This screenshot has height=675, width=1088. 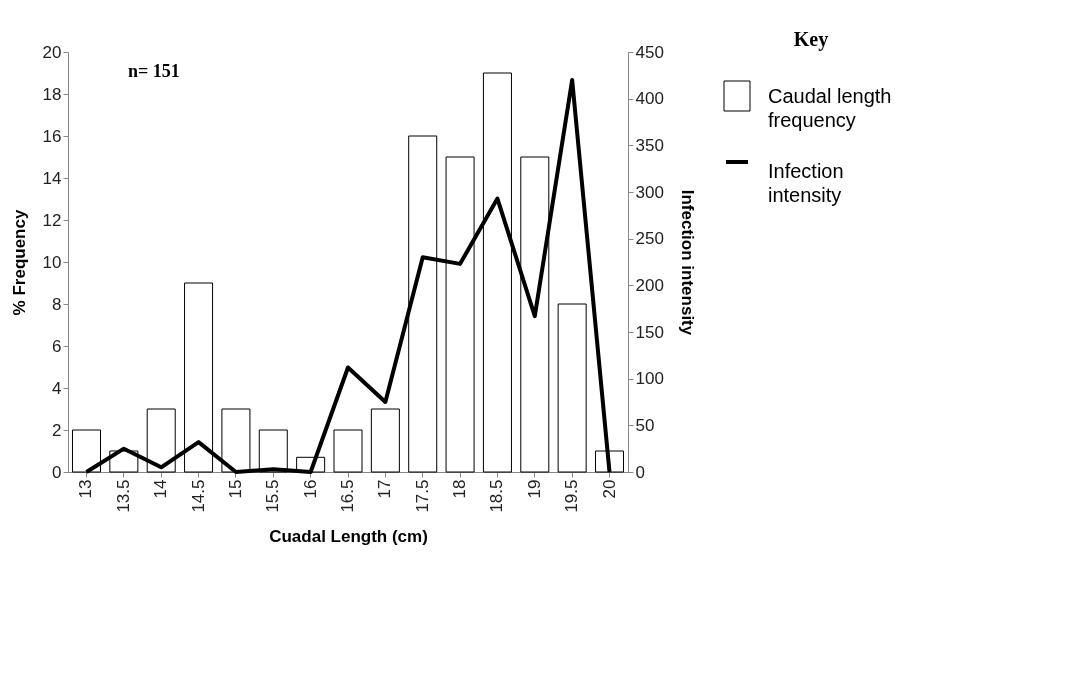 What do you see at coordinates (811, 39) in the screenshot?
I see `legend-title: Key` at bounding box center [811, 39].